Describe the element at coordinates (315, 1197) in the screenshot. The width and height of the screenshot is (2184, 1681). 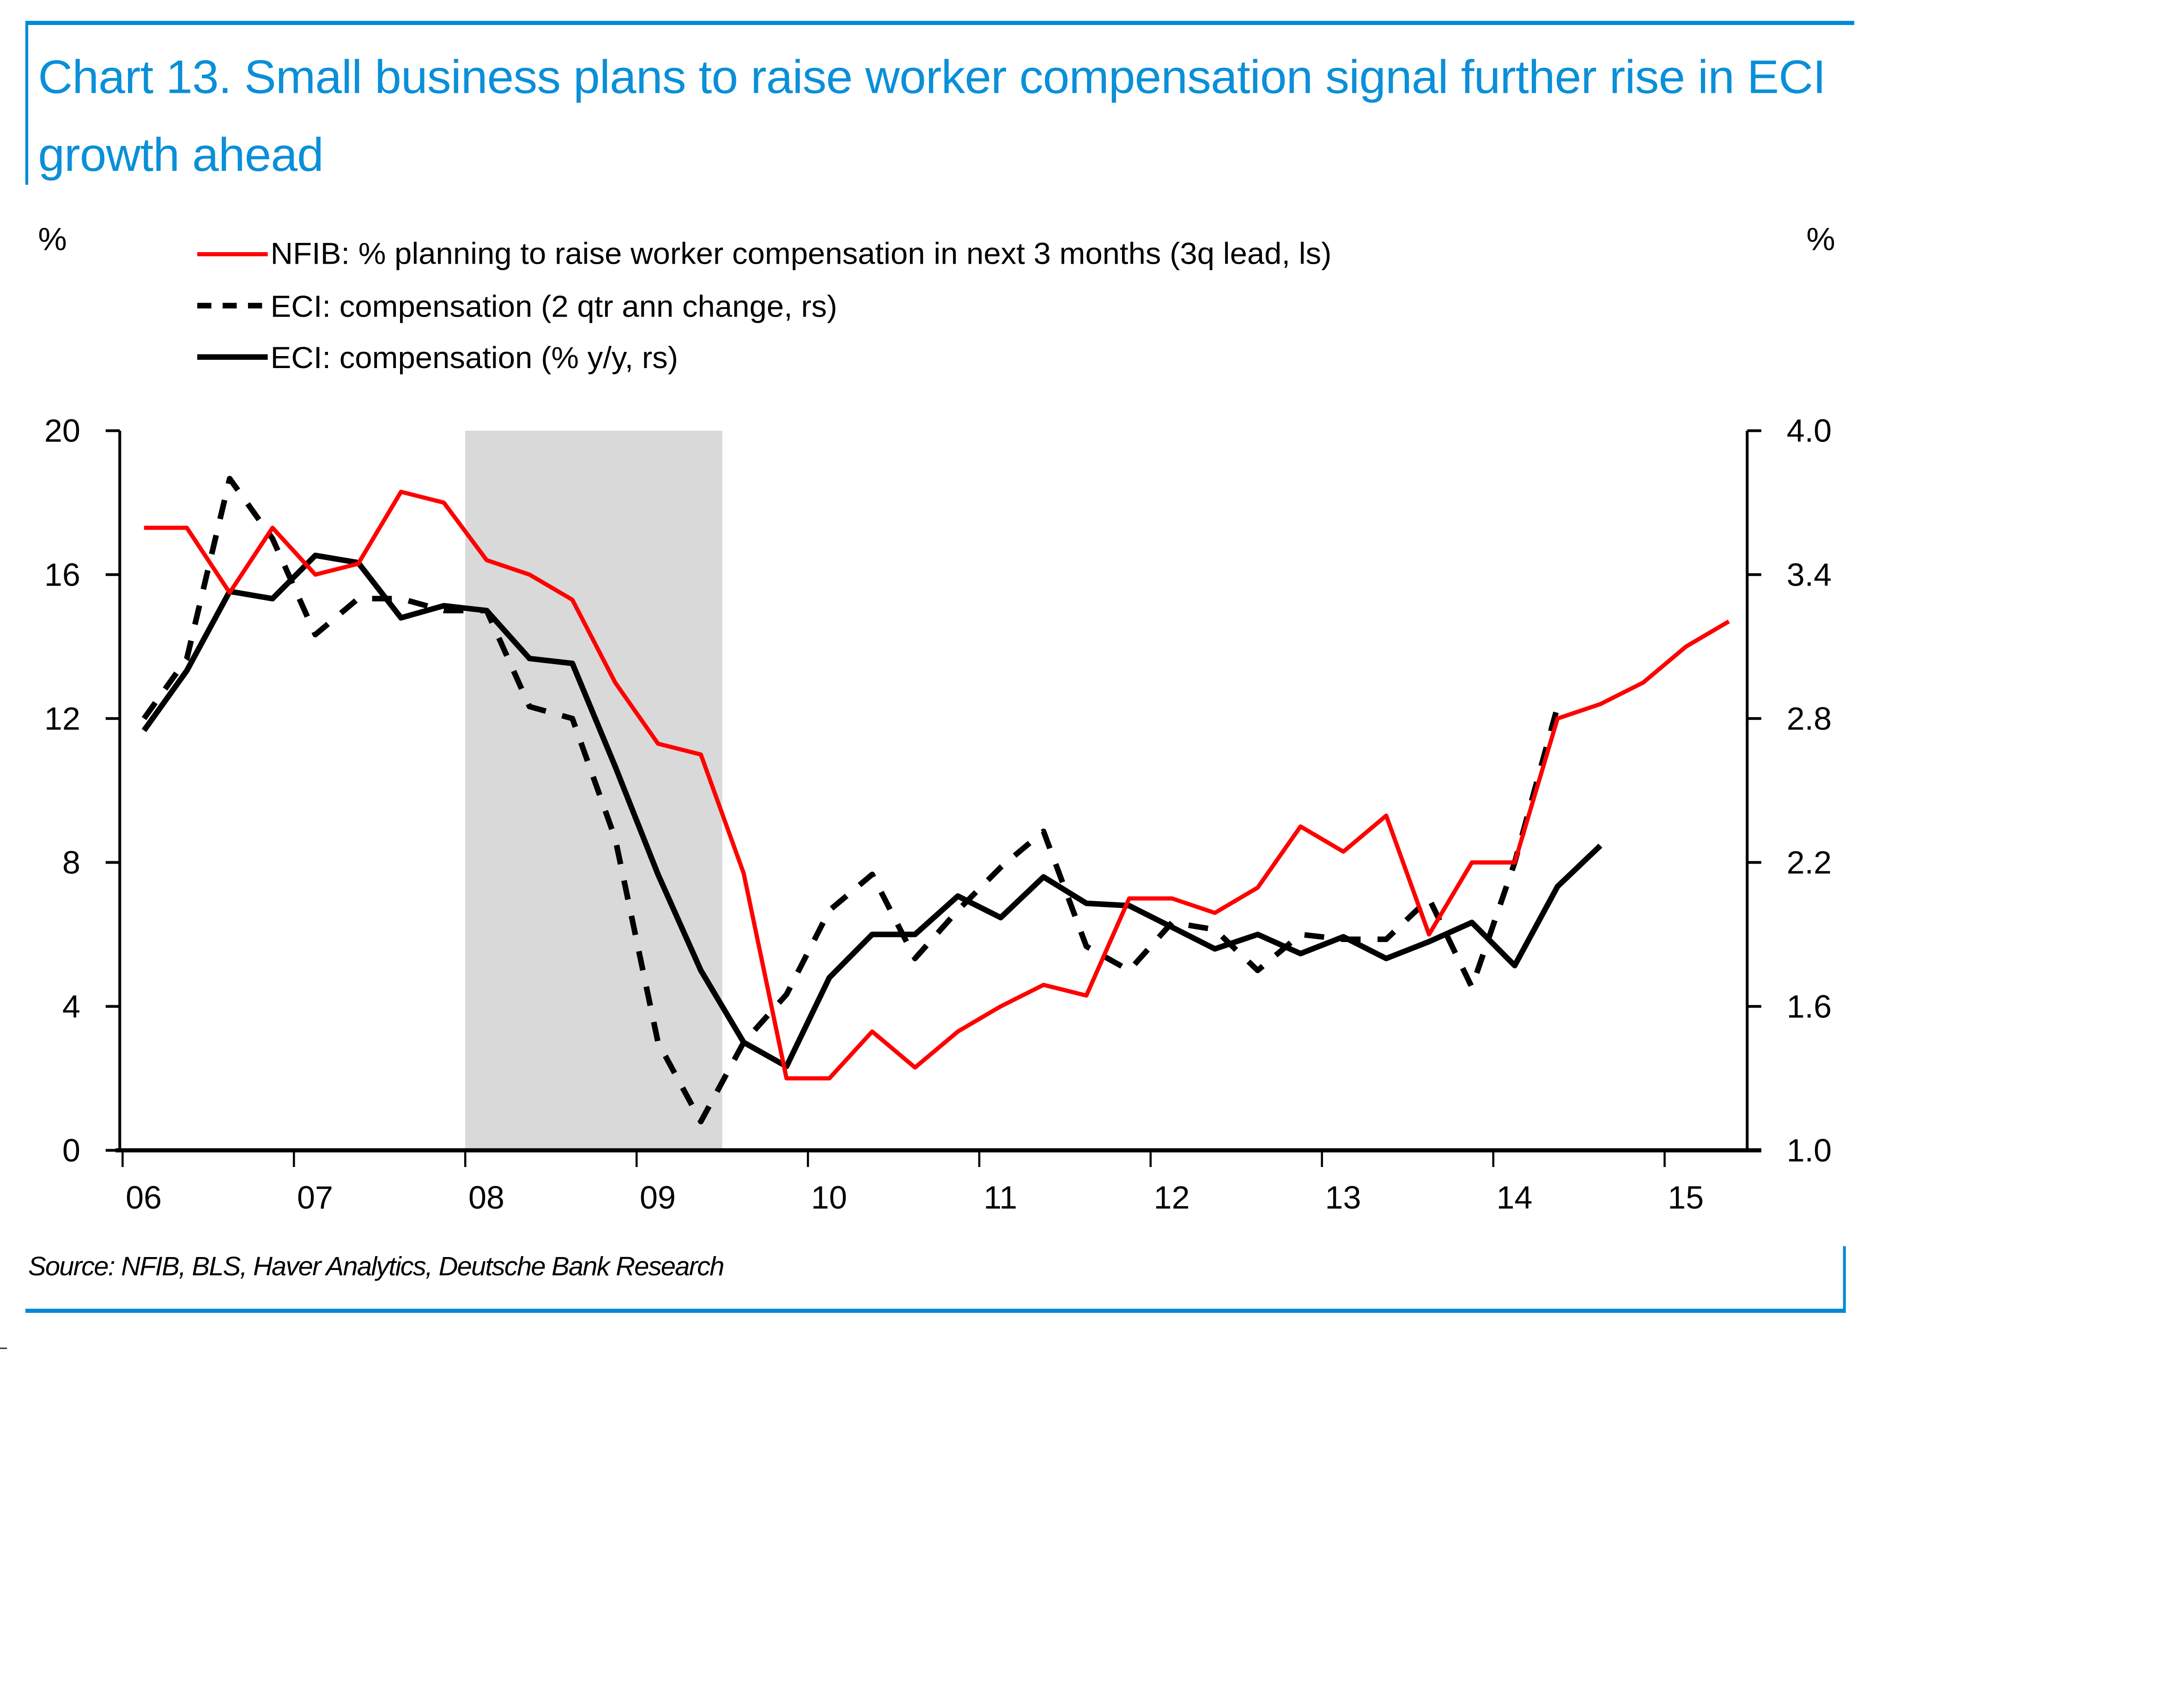
I see `x-tick-label: 07` at that location.